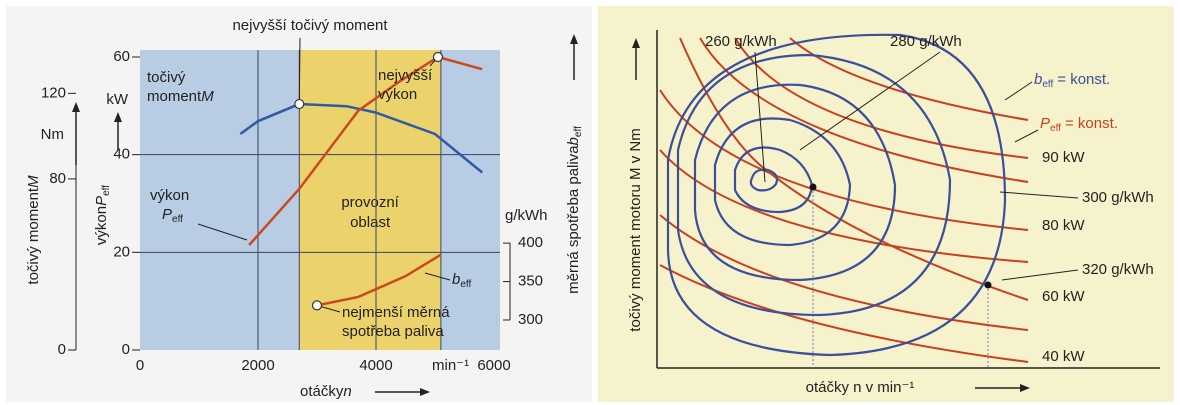 The width and height of the screenshot is (1180, 405). Describe the element at coordinates (526, 215) in the screenshot. I see `y3-unit: g/kWh` at that location.